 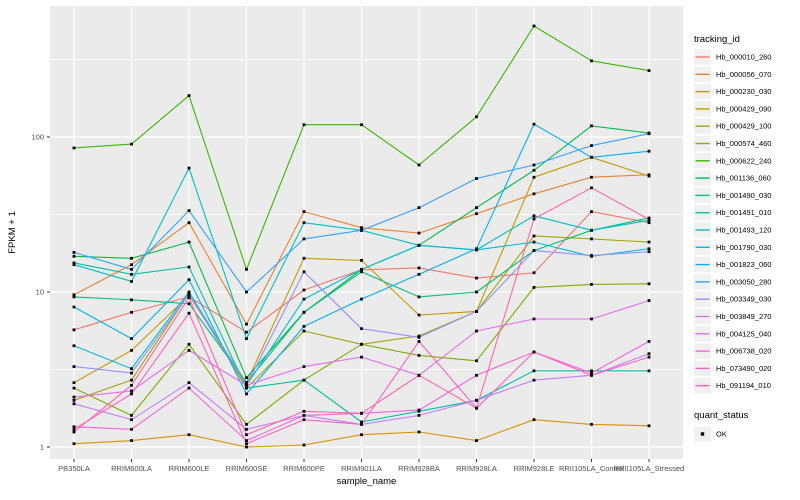 I want to click on legend-item-label: Hb_003050_280, so click(x=743, y=281).